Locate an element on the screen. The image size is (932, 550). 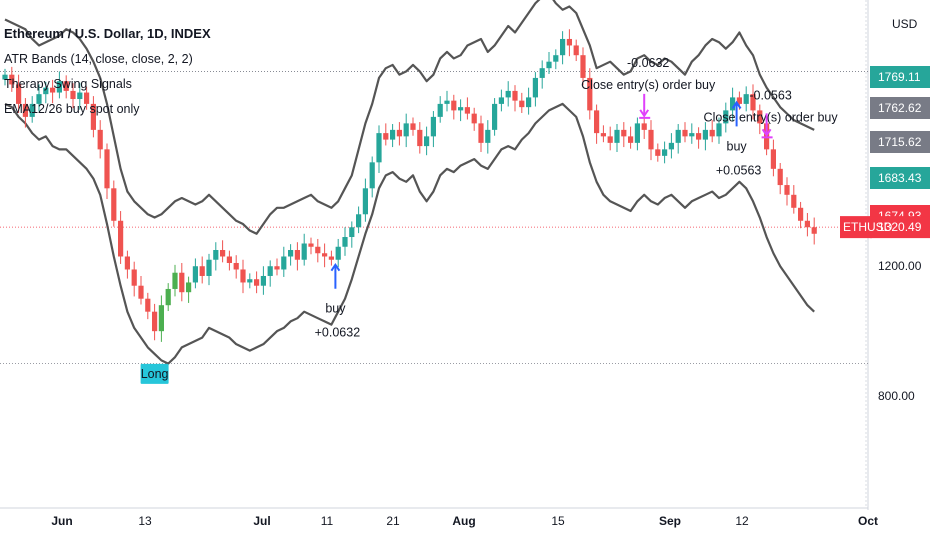
time-tick-label: 13 is located at coordinates (145, 521).